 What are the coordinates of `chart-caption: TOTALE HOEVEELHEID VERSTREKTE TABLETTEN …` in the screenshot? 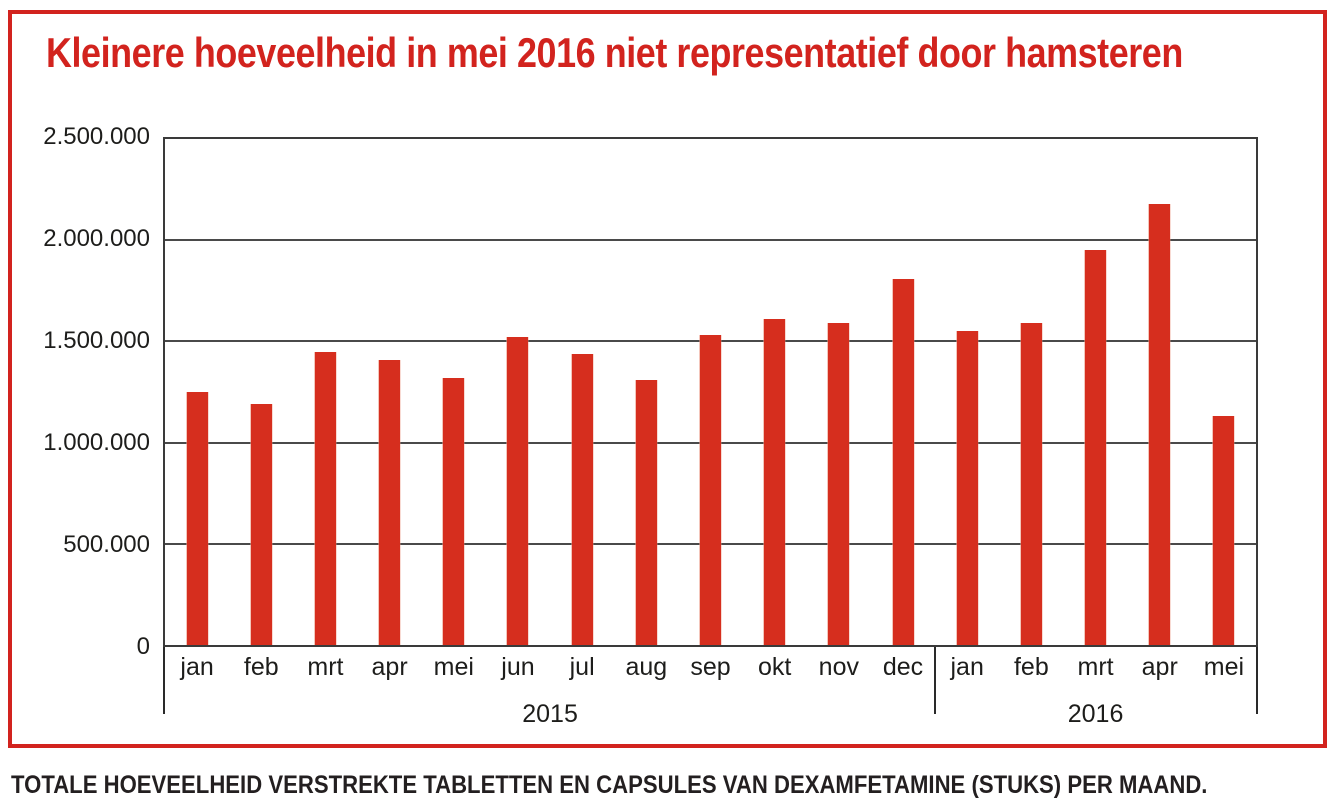 It's located at (609, 785).